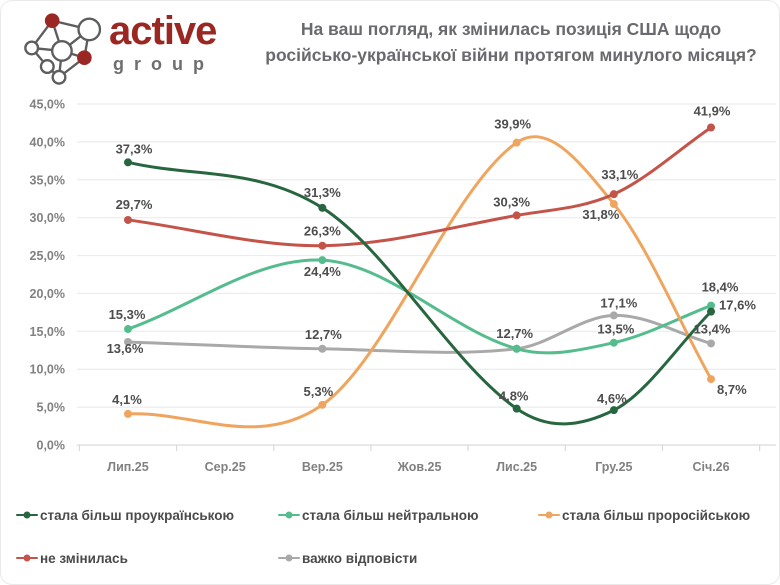  Describe the element at coordinates (613, 467) in the screenshot. I see `x-axis-category-label: Гру.25` at that location.